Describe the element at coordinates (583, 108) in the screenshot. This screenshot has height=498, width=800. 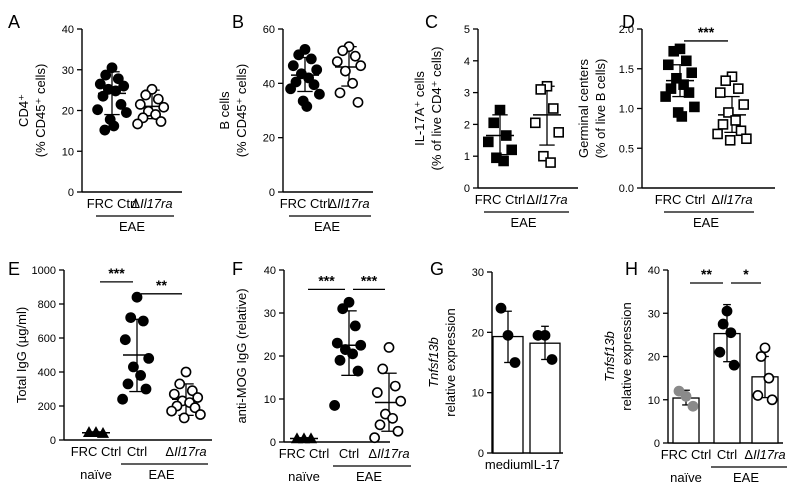
I see `y-axis-title: Germinal centers` at that location.